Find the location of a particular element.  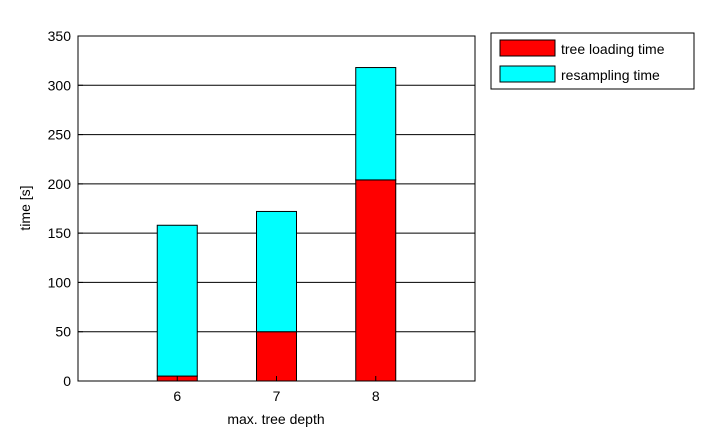

y-tick-label: 200 is located at coordinates (60, 184).